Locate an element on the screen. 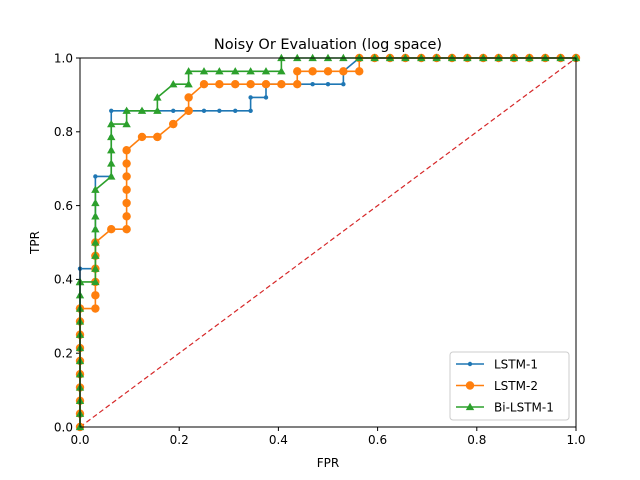  legend-box is located at coordinates (509, 386).